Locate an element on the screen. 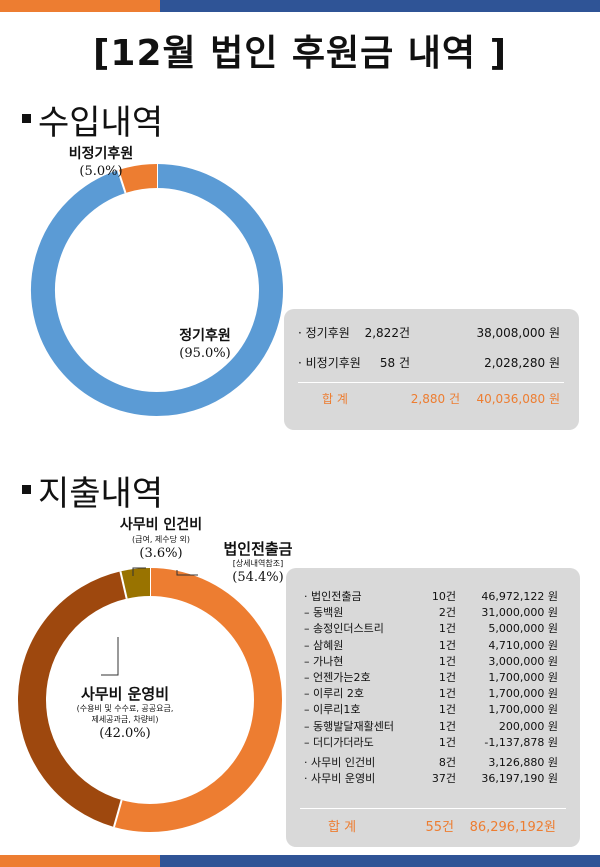 The width and height of the screenshot is (600, 867). expense-row-name: – 언젠가는2호 is located at coordinates (337, 677).